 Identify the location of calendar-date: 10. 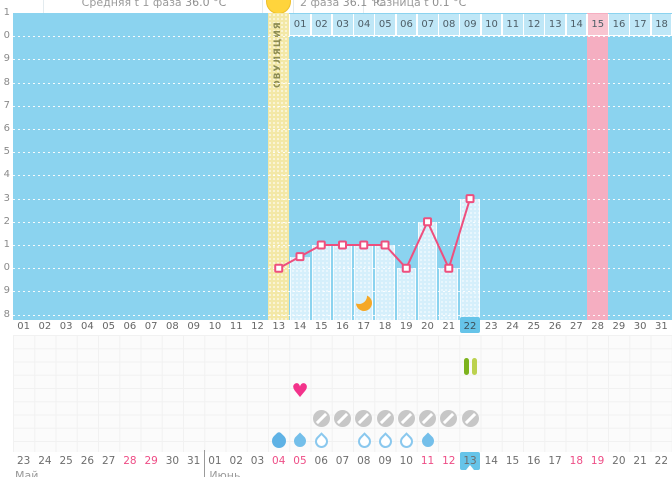
(406, 461).